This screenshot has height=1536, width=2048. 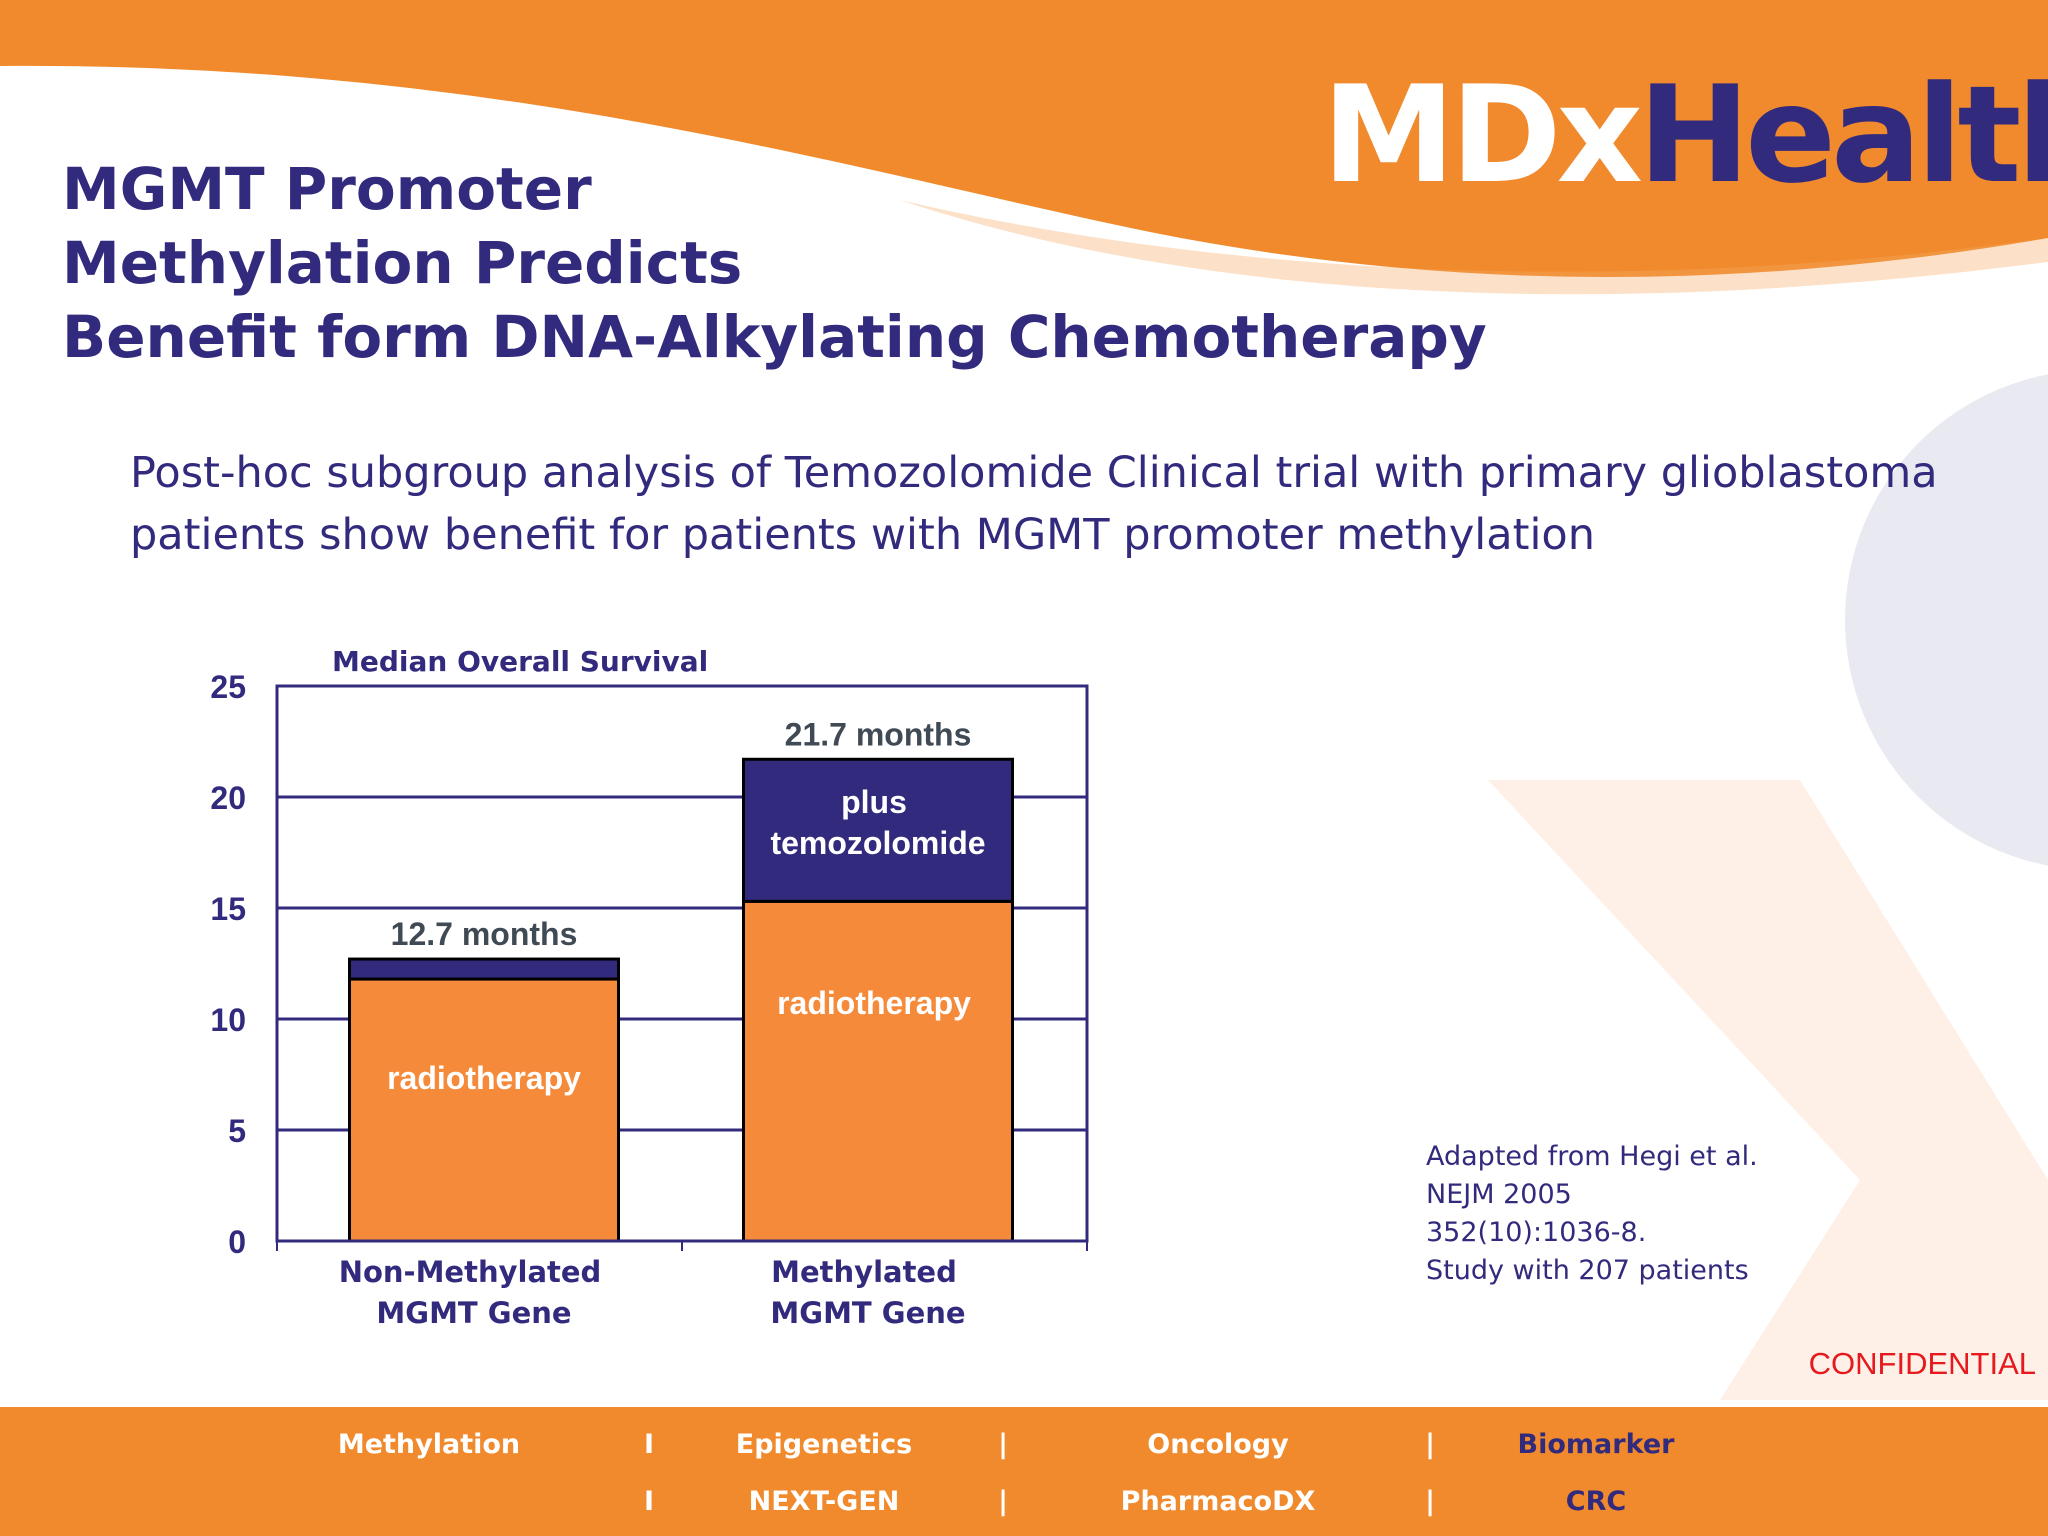 I want to click on logo-health: Health, so click(x=1843, y=135).